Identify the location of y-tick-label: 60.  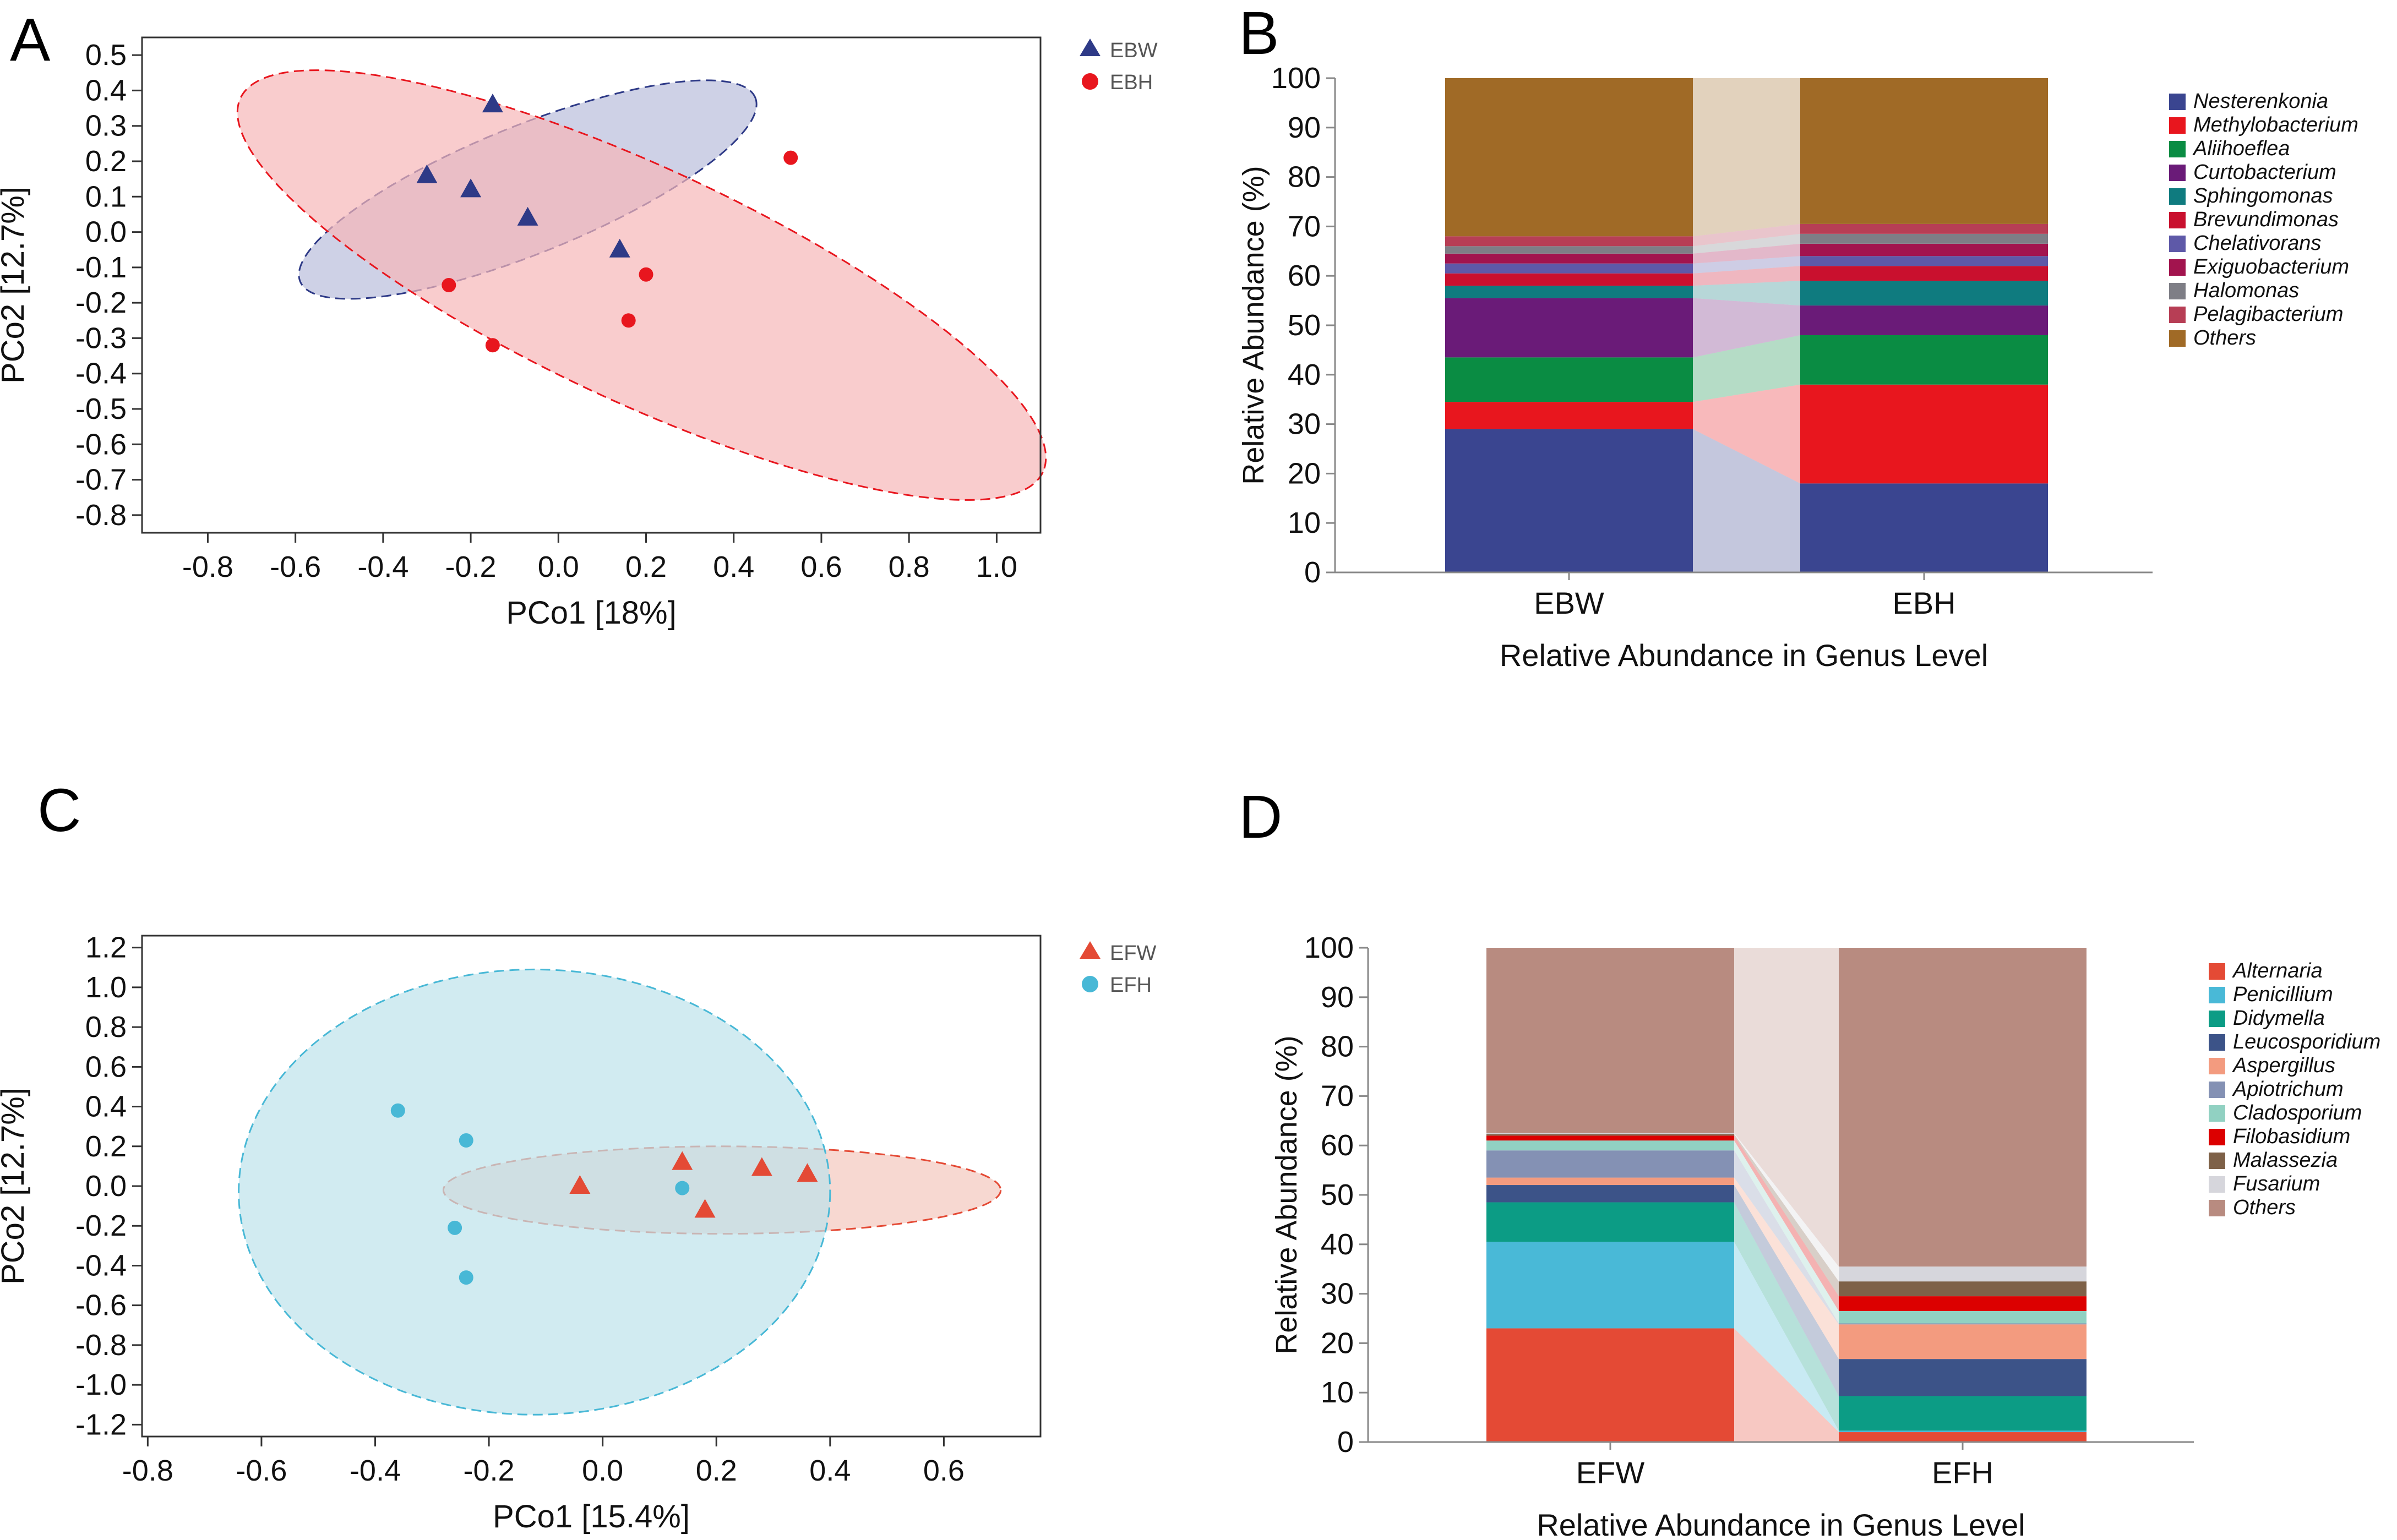
(1304, 276).